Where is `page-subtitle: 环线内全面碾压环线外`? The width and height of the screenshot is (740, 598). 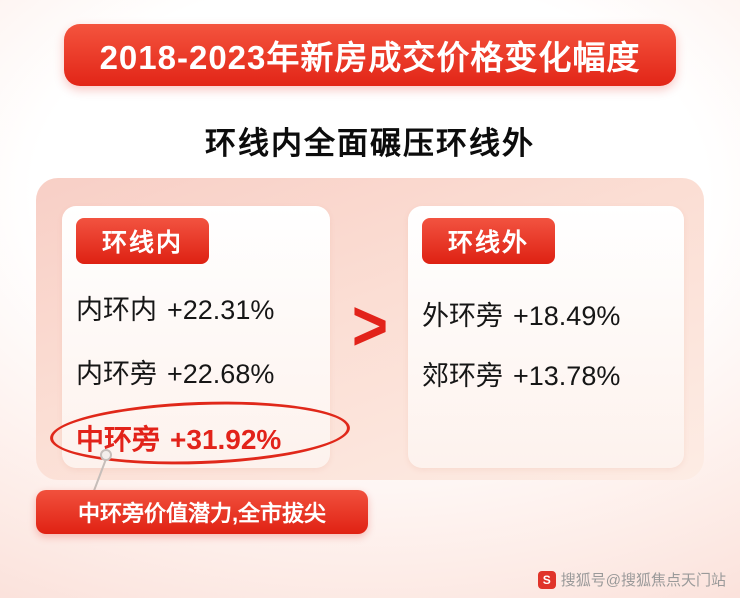 page-subtitle: 环线内全面碾压环线外 is located at coordinates (370, 143).